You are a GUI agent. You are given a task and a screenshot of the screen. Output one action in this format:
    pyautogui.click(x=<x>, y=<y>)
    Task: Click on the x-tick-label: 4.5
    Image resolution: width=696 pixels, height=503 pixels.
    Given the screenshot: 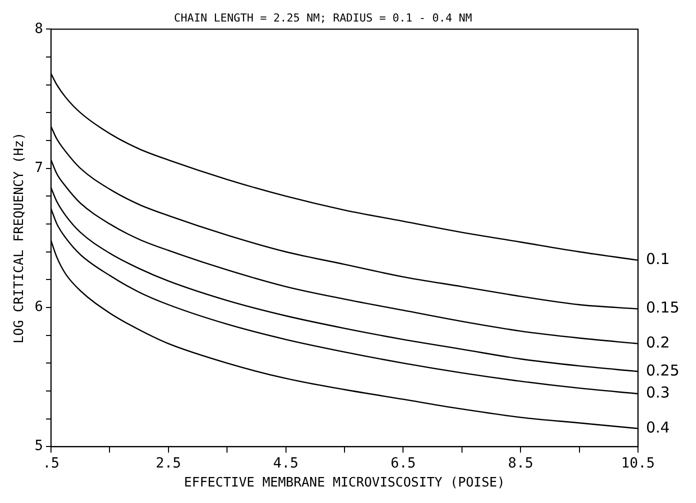 What is the action you would take?
    pyautogui.click(x=285, y=464)
    